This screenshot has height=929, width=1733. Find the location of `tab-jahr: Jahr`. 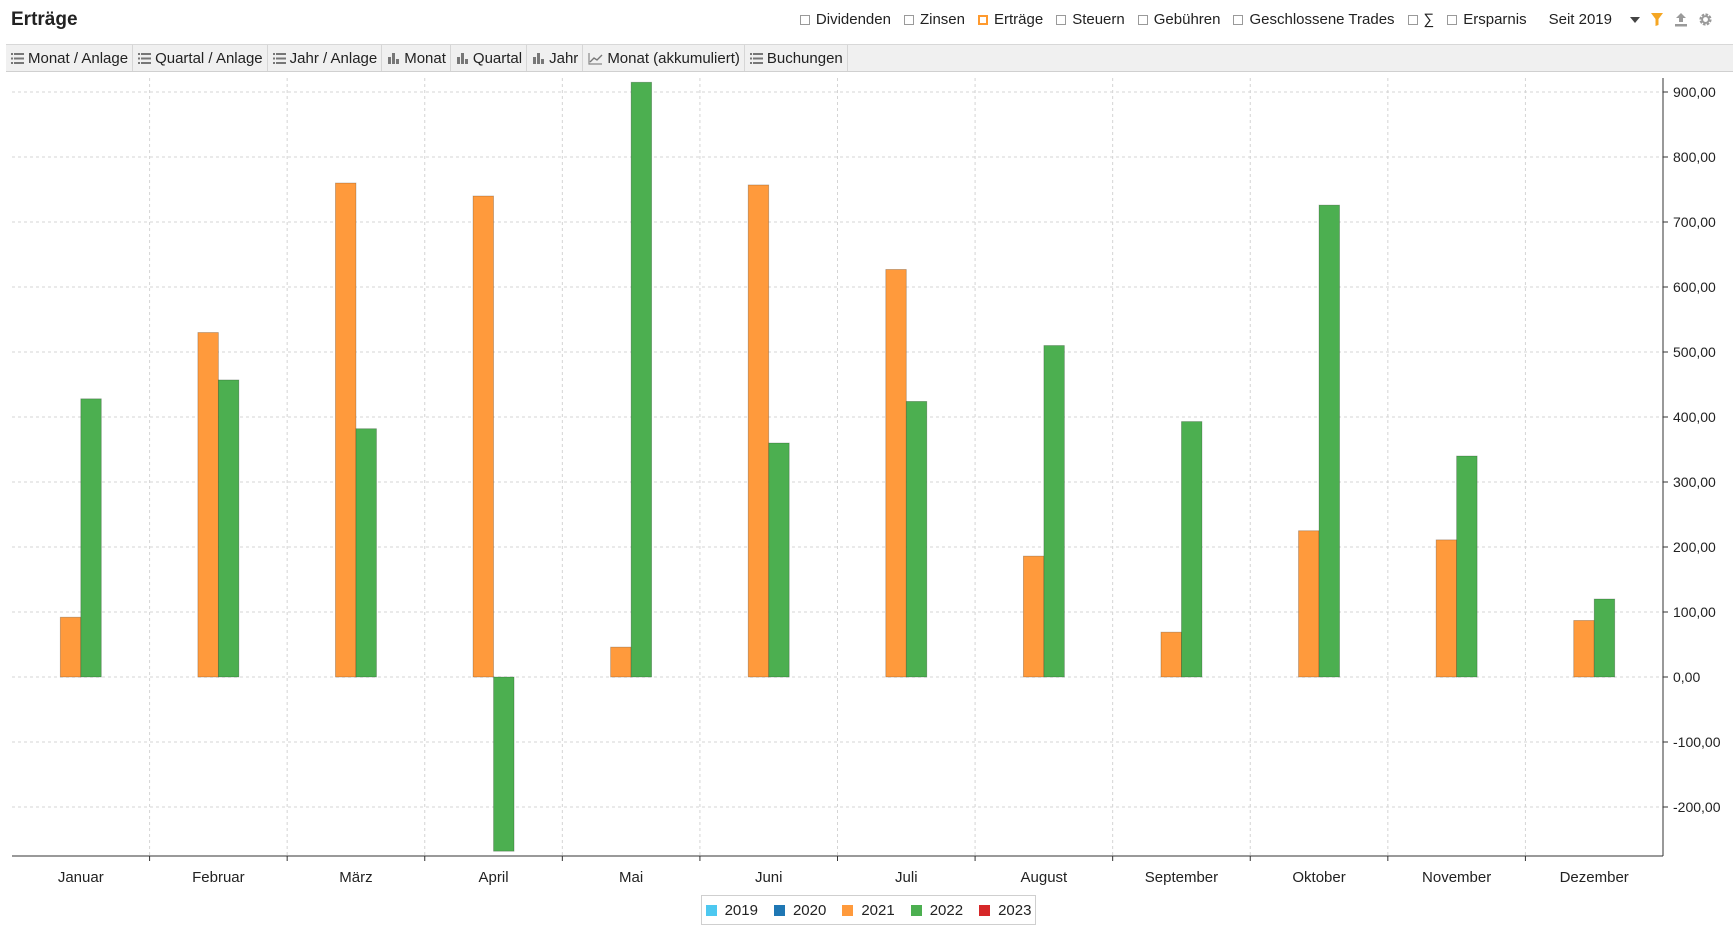

tab-jahr: Jahr is located at coordinates (555, 58).